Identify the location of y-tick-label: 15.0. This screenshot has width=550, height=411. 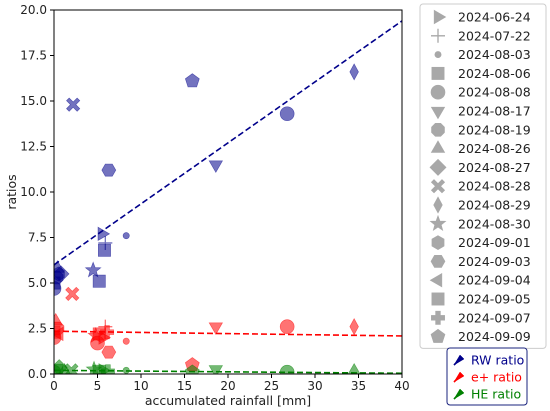
(33, 101).